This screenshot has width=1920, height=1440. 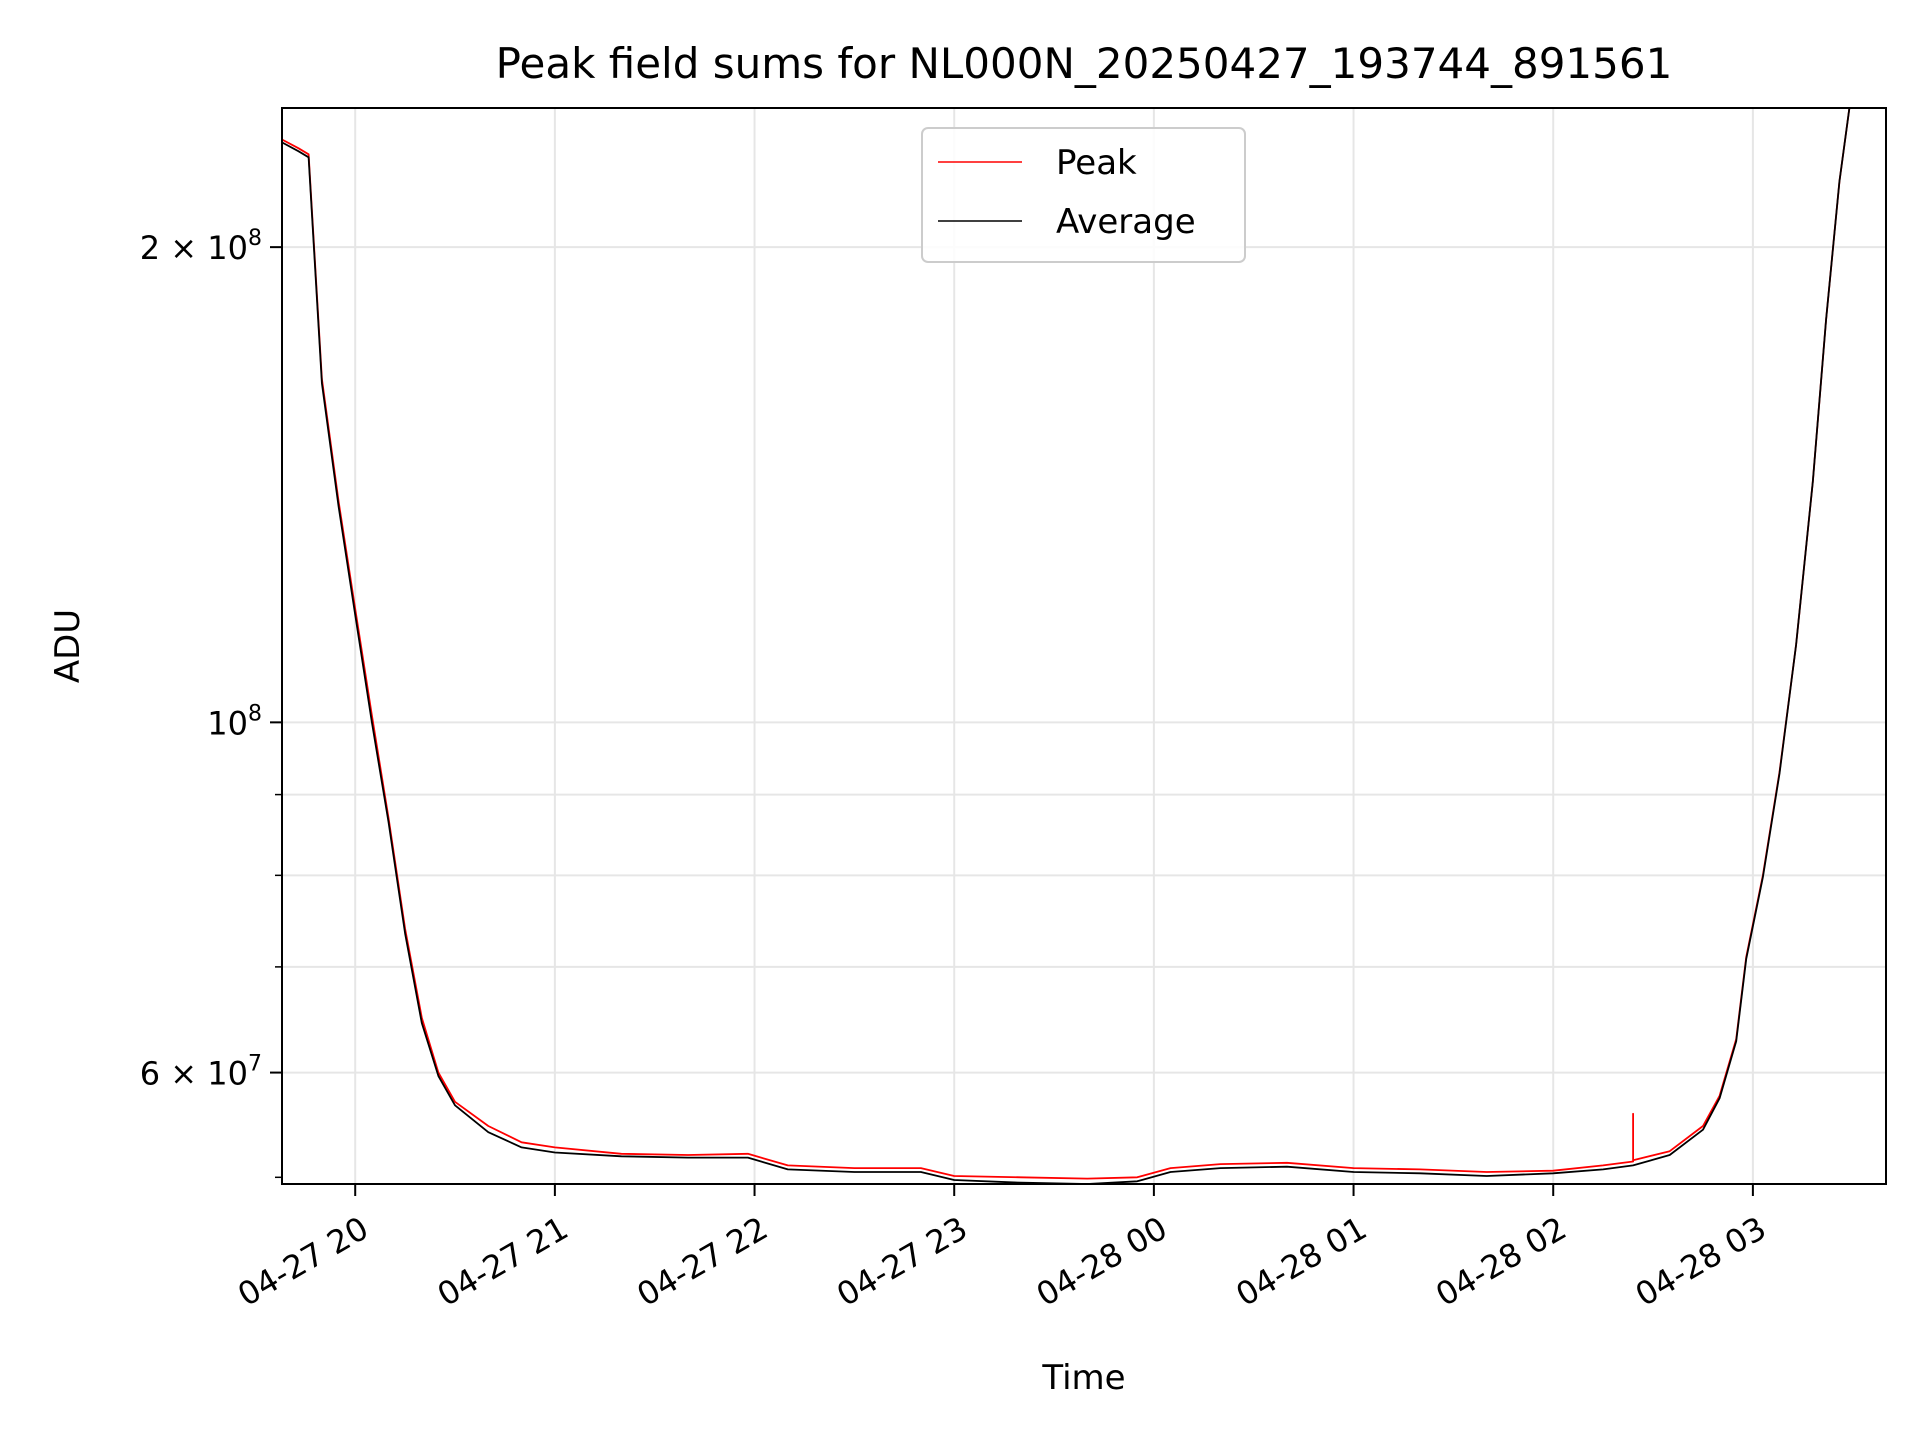 I want to click on y-axis: 6 × 107 108 2 × 108, so click(x=211, y=702).